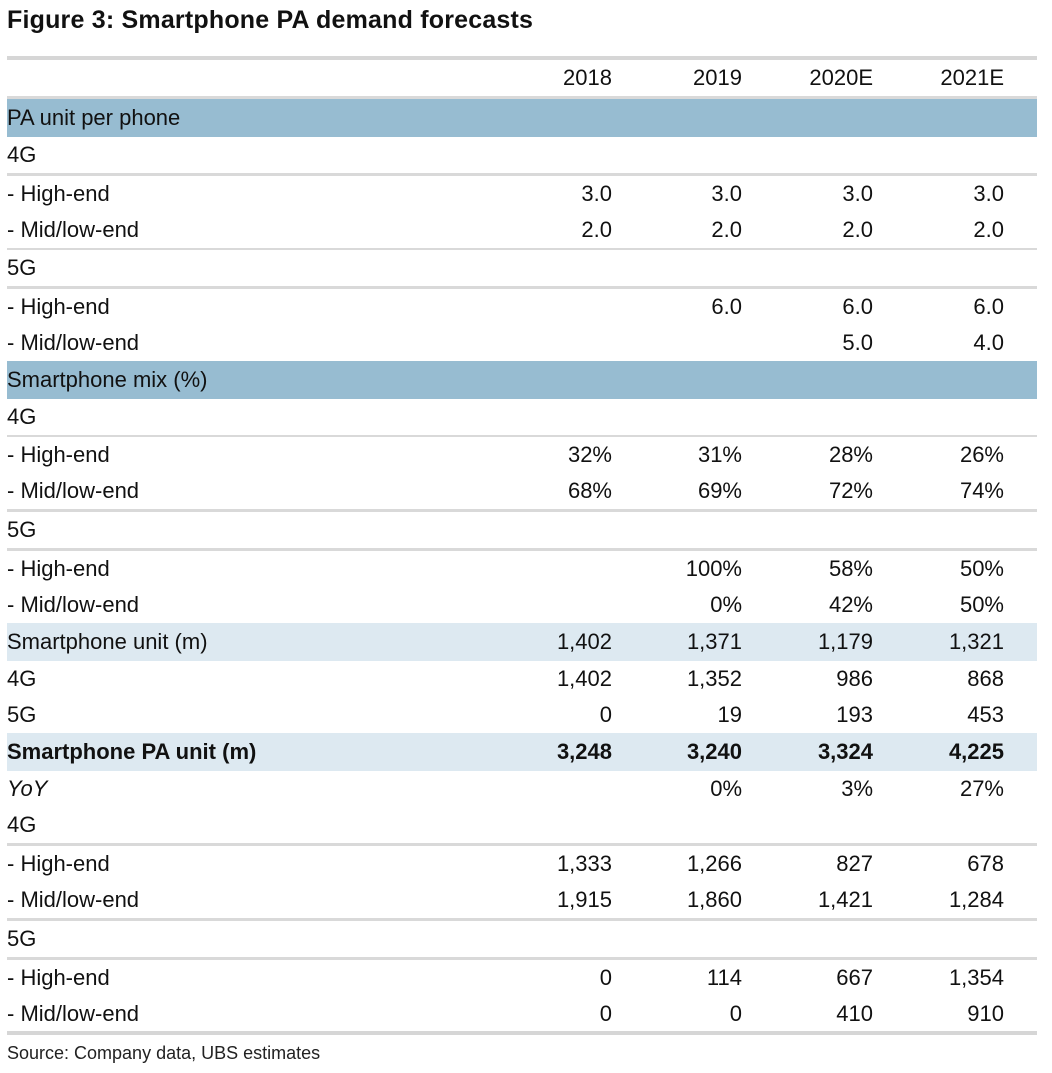 The height and width of the screenshot is (1073, 1052). What do you see at coordinates (845, 641) in the screenshot?
I see `value-cell: 1,179` at bounding box center [845, 641].